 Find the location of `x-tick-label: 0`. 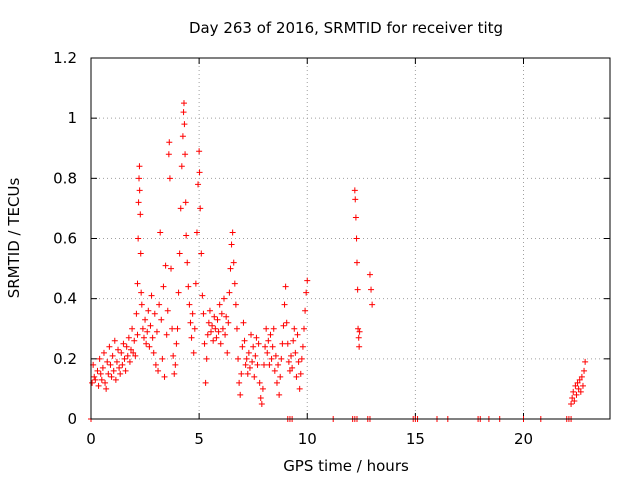

x-tick-label: 0 is located at coordinates (91, 439).